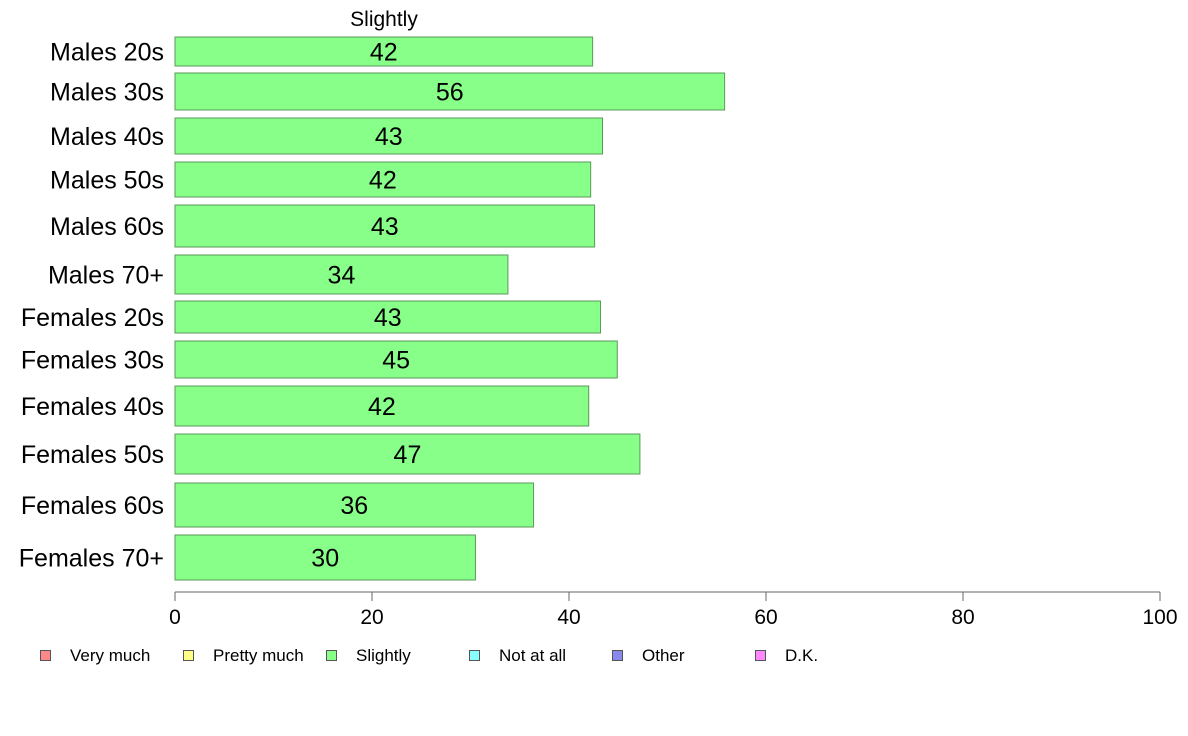 This screenshot has width=1188, height=736. What do you see at coordinates (533, 655) in the screenshot?
I see `legend-label: Not at all` at bounding box center [533, 655].